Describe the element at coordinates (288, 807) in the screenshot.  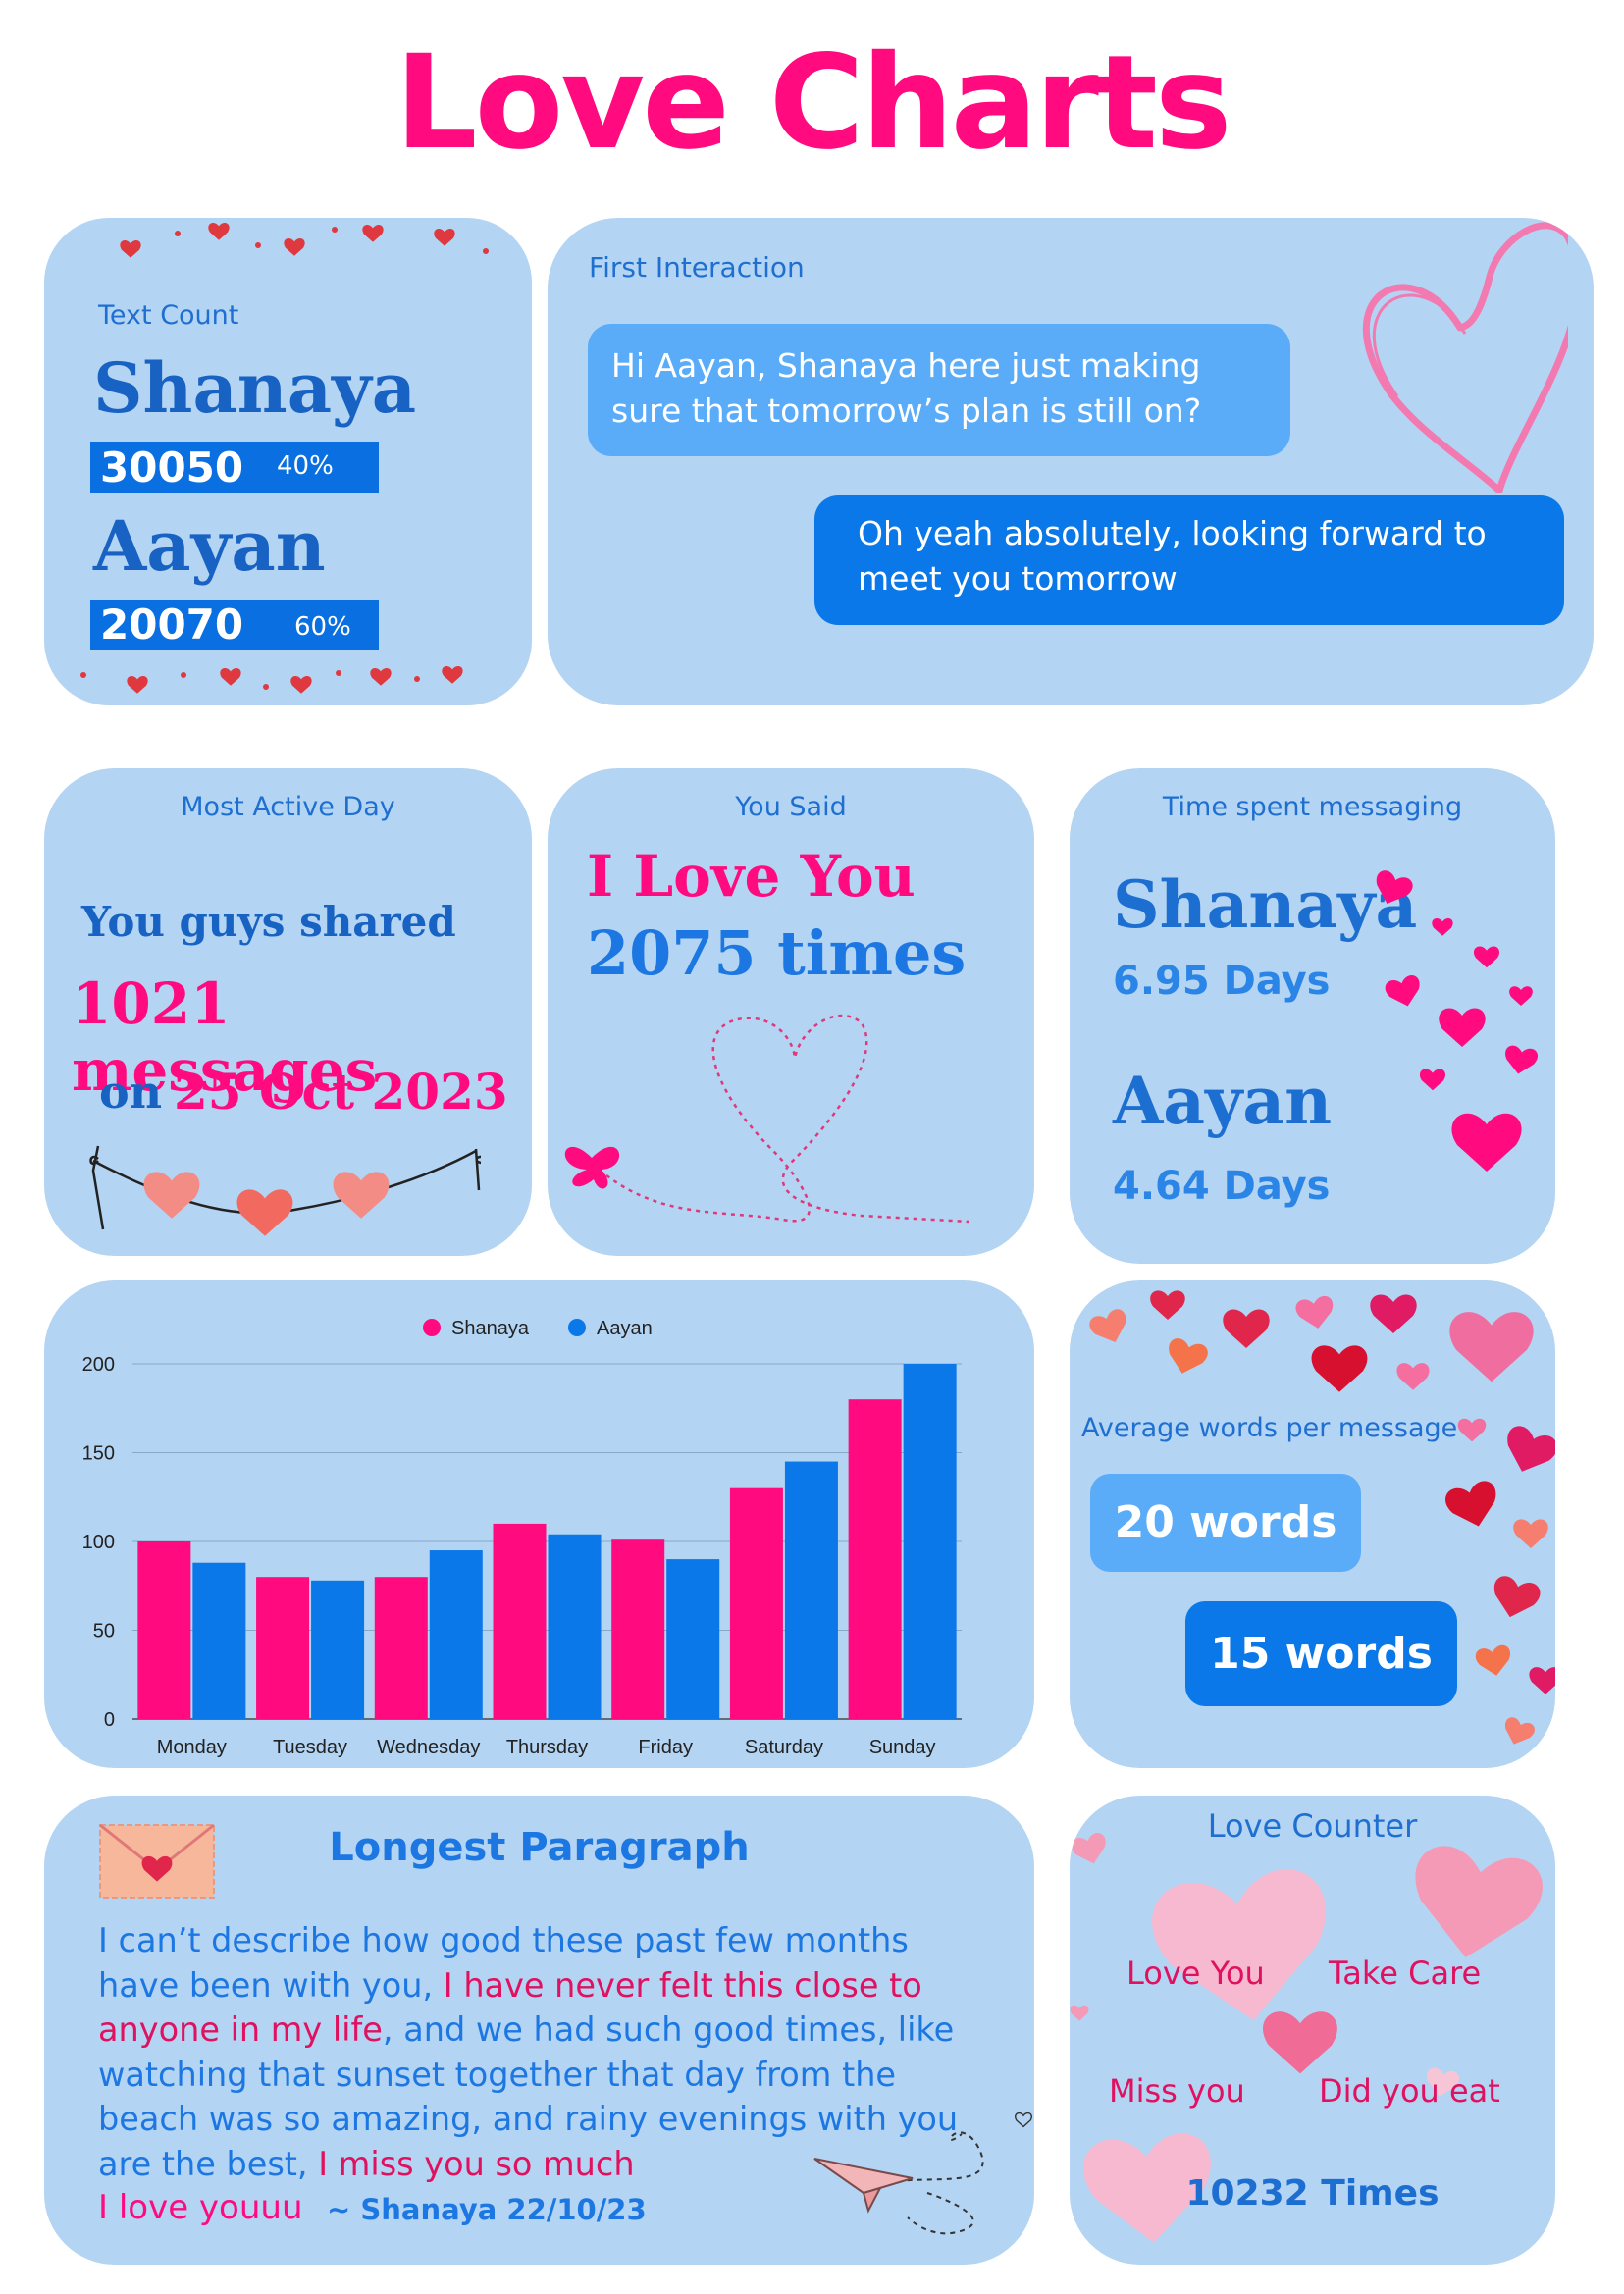
I see `most-active-label: Most Active Day` at that location.